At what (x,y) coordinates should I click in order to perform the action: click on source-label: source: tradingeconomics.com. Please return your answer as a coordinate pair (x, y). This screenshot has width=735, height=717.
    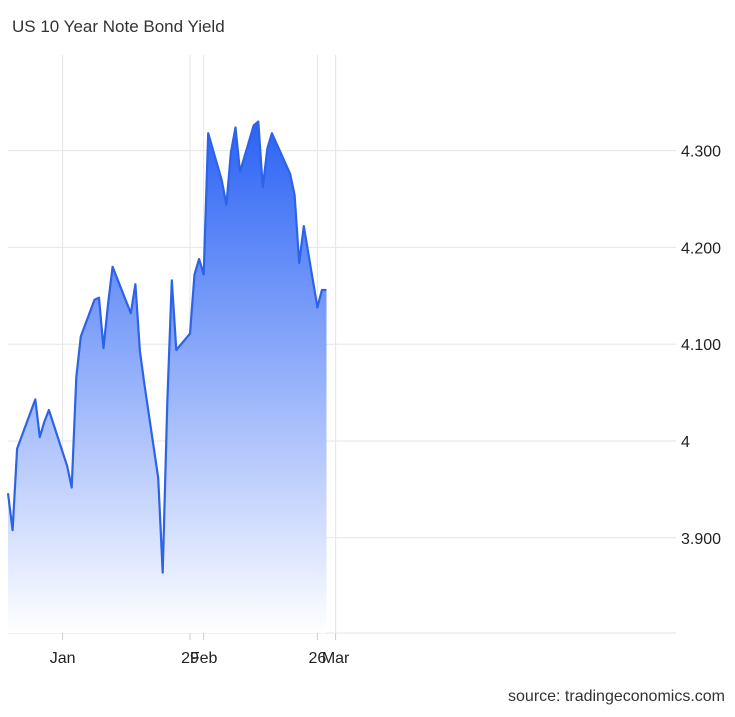
    Looking at the image, I should click on (616, 696).